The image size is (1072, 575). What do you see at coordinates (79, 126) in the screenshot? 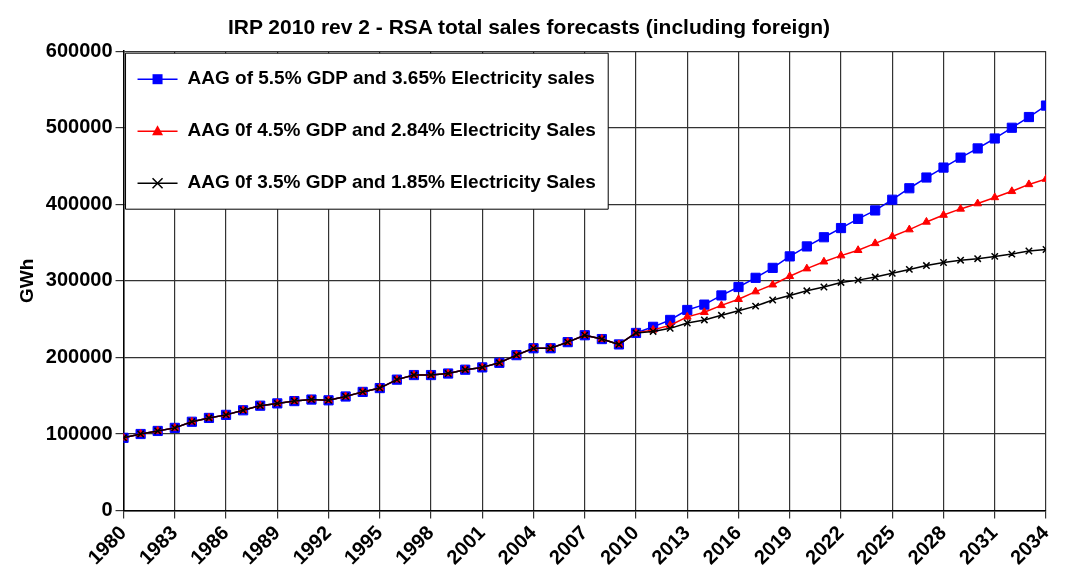
I see `y-tick-label: 500000` at bounding box center [79, 126].